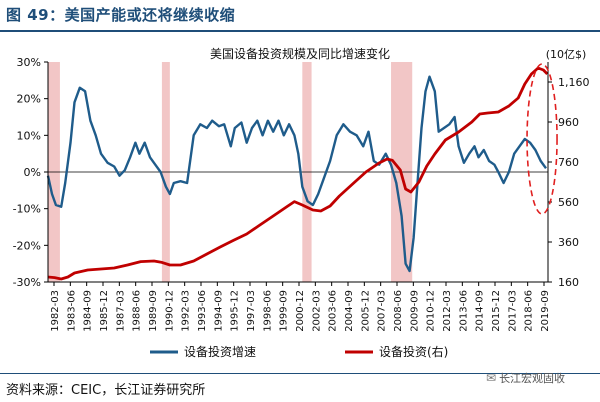 The image size is (600, 402). What do you see at coordinates (568, 242) in the screenshot?
I see `right-tick-label: 360` at bounding box center [568, 242].